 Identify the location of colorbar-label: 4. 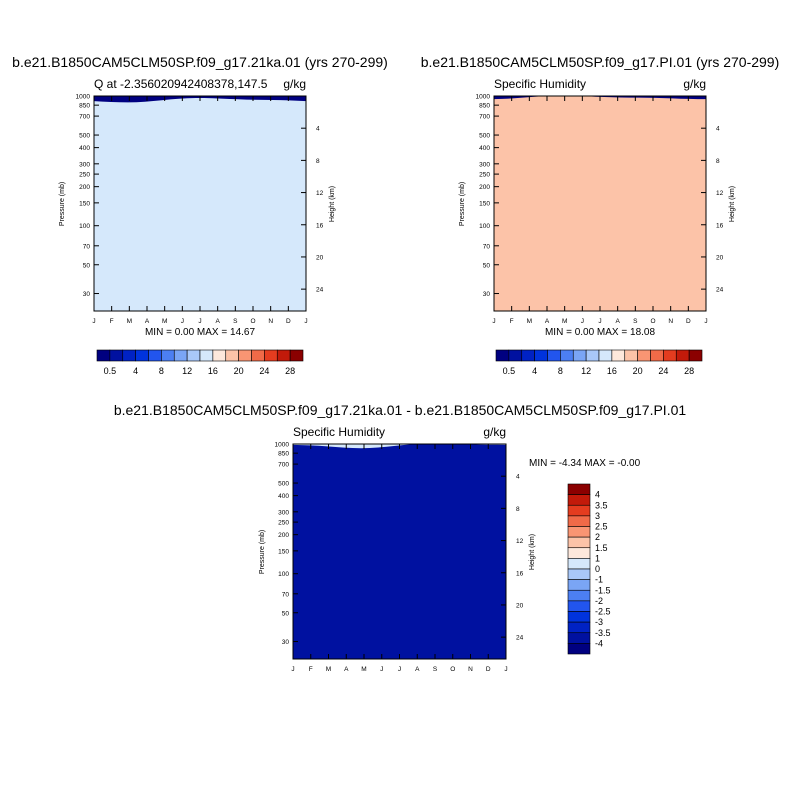
(135, 371).